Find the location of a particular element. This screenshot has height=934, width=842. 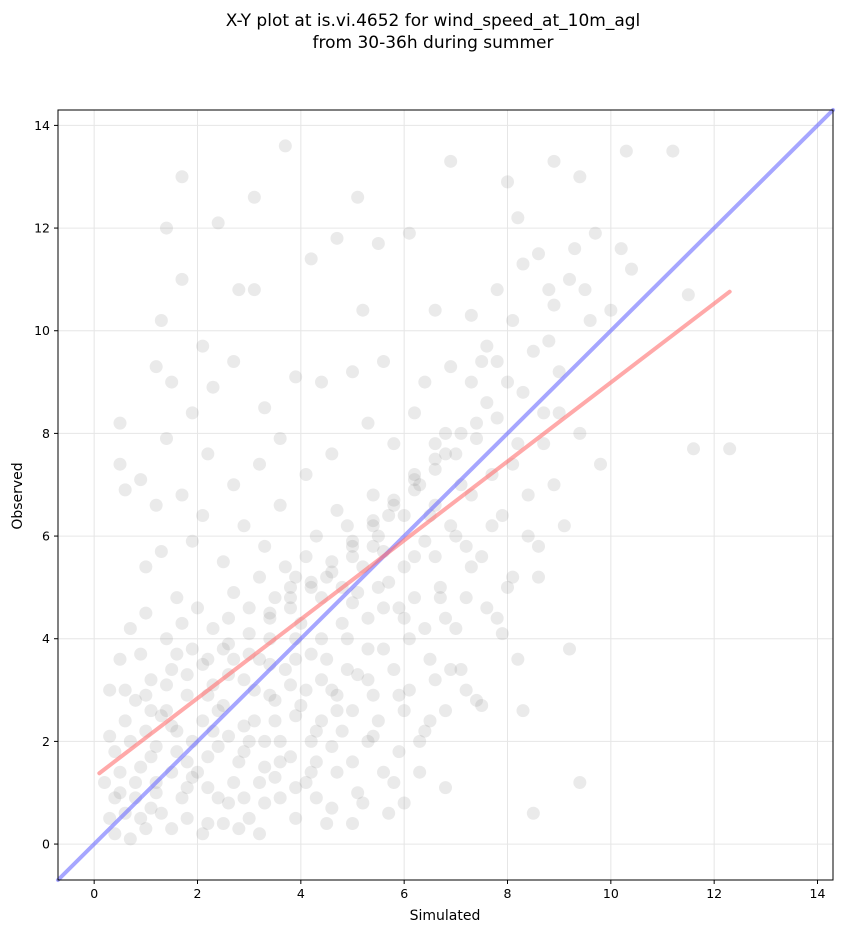

x-tick-label: 2 is located at coordinates (198, 893).